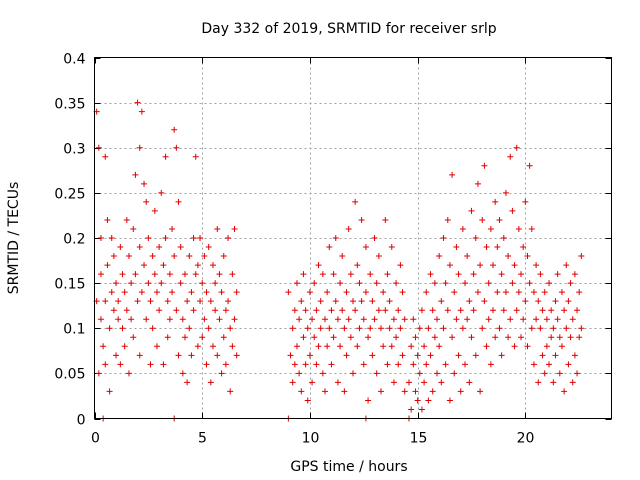  What do you see at coordinates (74, 150) in the screenshot?
I see `y-tick-label: 0.3` at bounding box center [74, 150].